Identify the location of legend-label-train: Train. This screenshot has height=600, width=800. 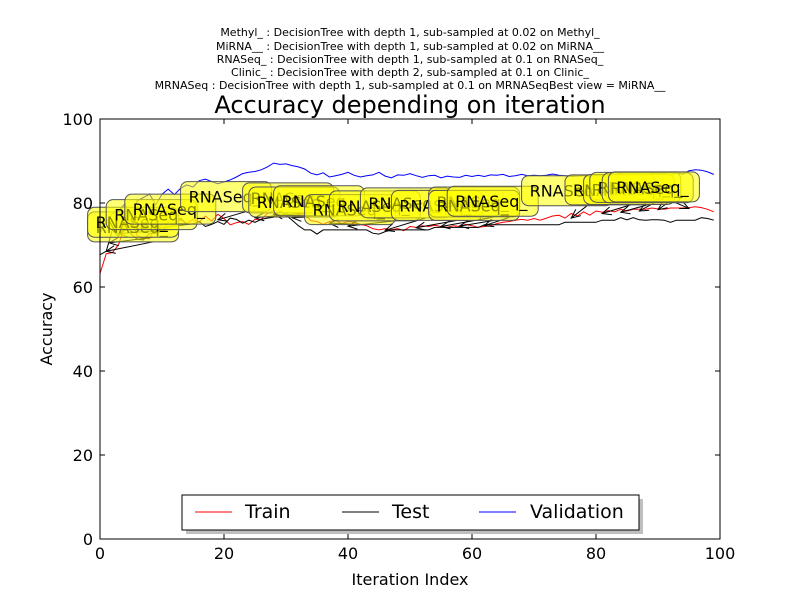
(267, 512).